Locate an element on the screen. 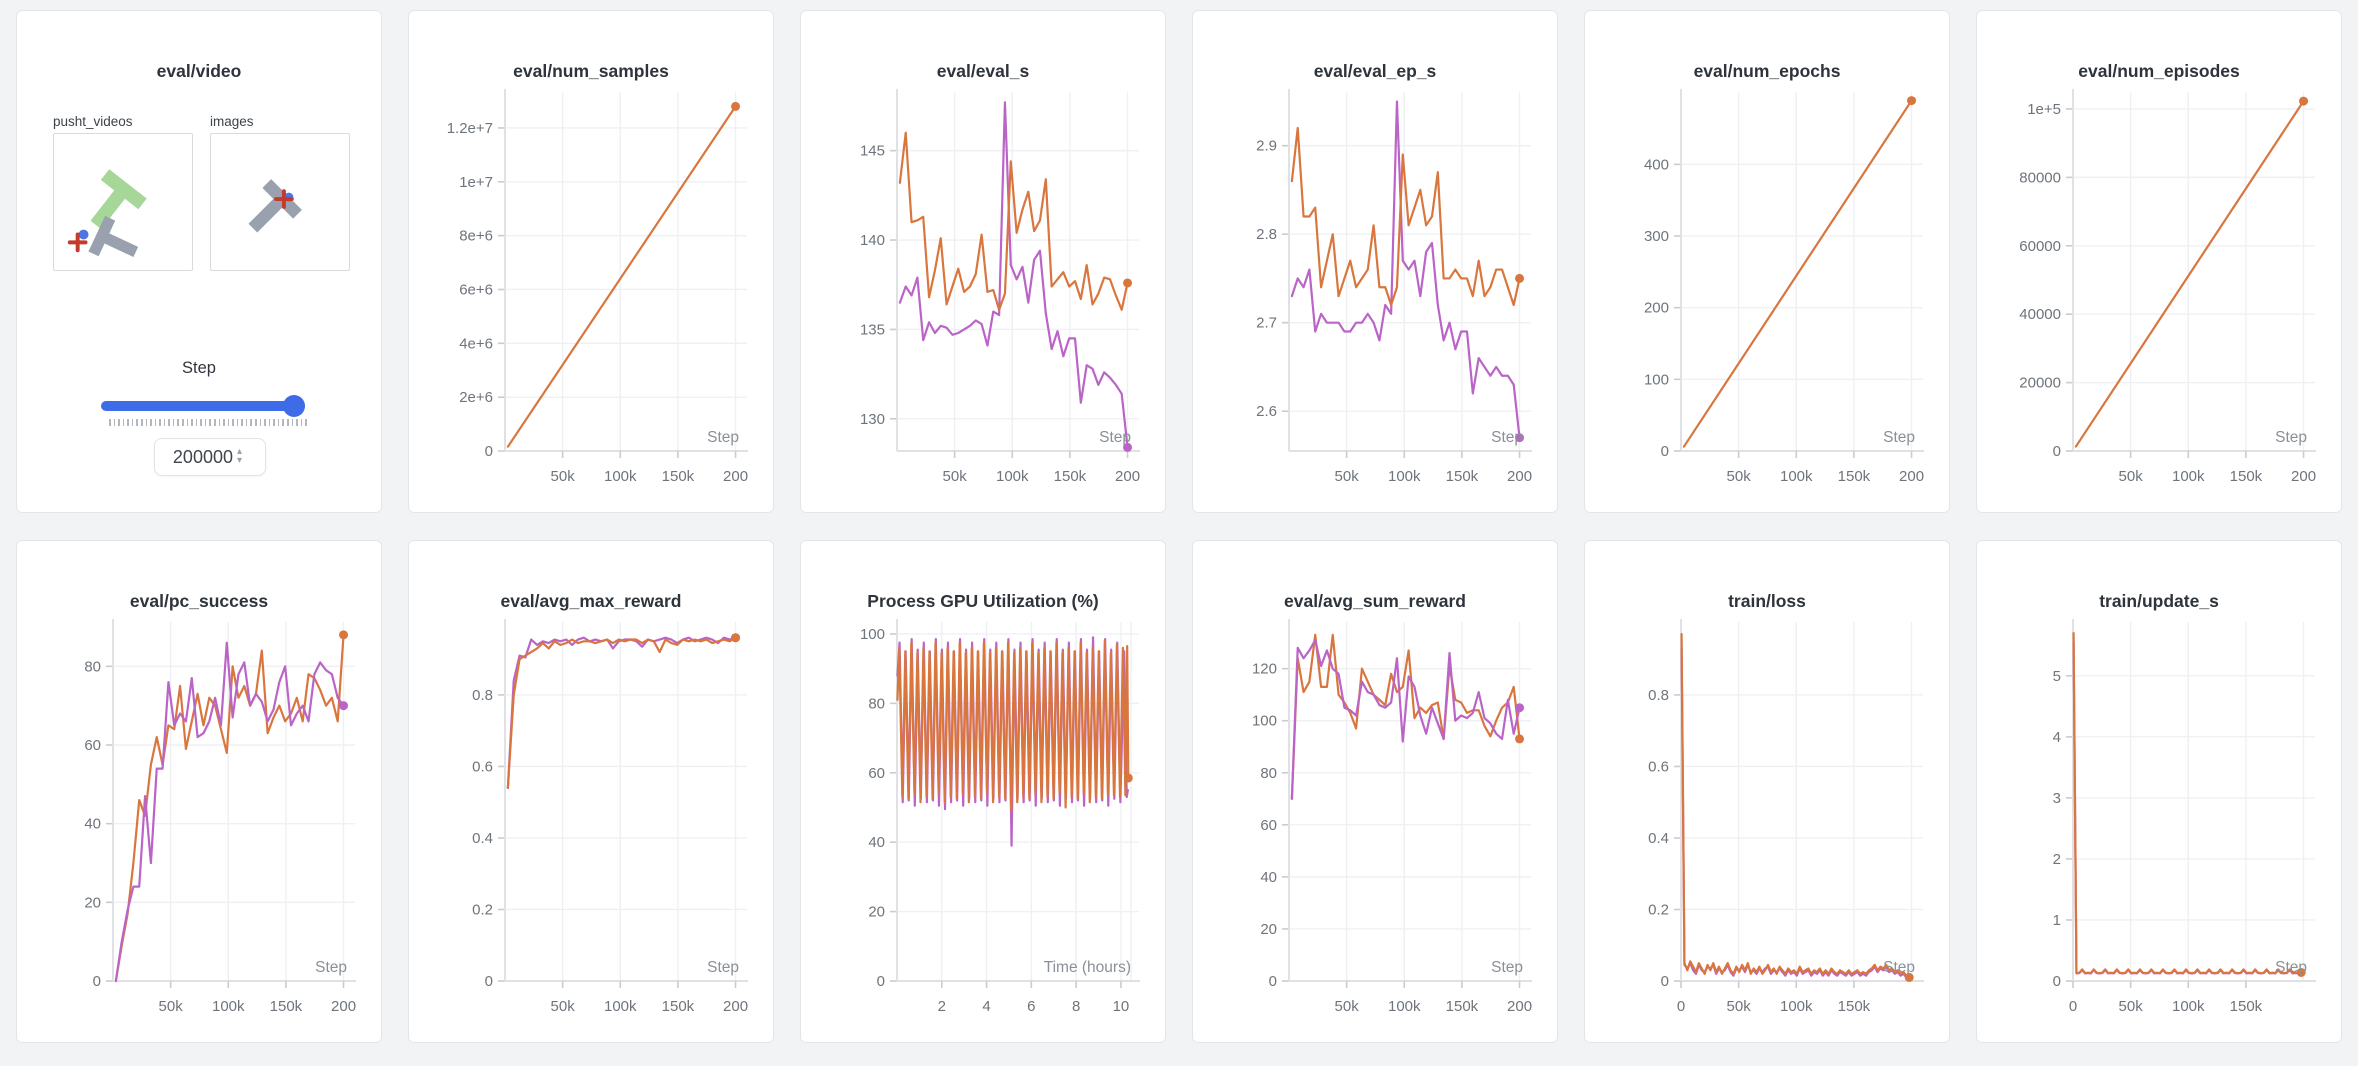 The height and width of the screenshot is (1066, 2358). panel-title: eval/num_samples is located at coordinates (591, 71).